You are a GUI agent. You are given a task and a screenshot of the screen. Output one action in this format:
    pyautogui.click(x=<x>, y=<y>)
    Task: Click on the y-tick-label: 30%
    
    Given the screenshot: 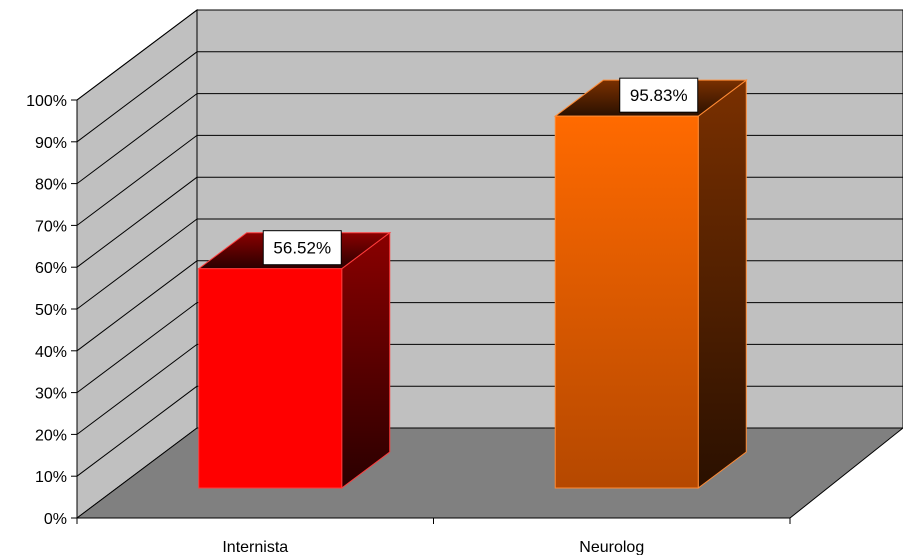 What is the action you would take?
    pyautogui.click(x=51, y=394)
    